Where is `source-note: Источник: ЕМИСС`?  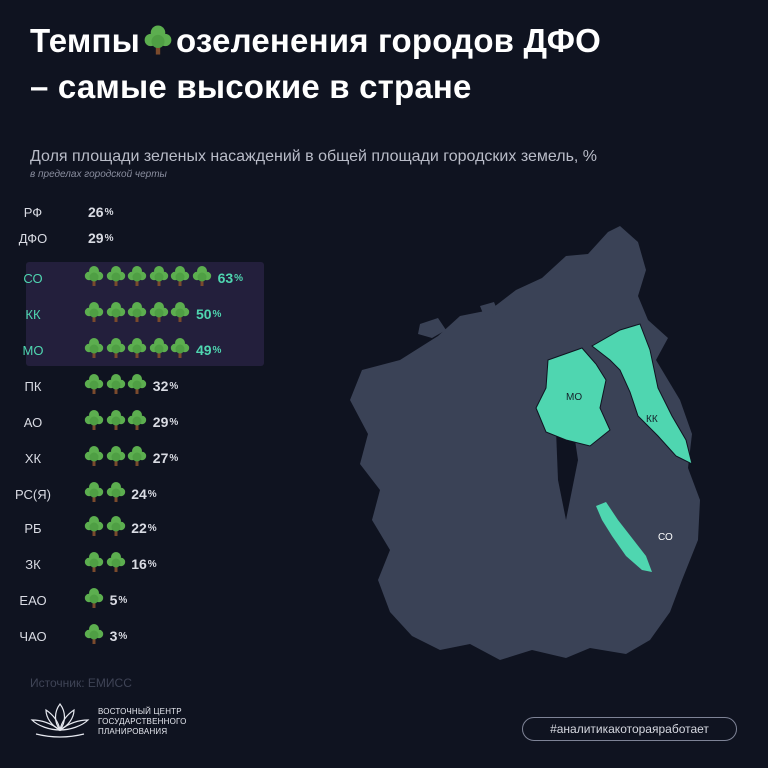
source-note: Источник: ЕМИСС is located at coordinates (81, 683).